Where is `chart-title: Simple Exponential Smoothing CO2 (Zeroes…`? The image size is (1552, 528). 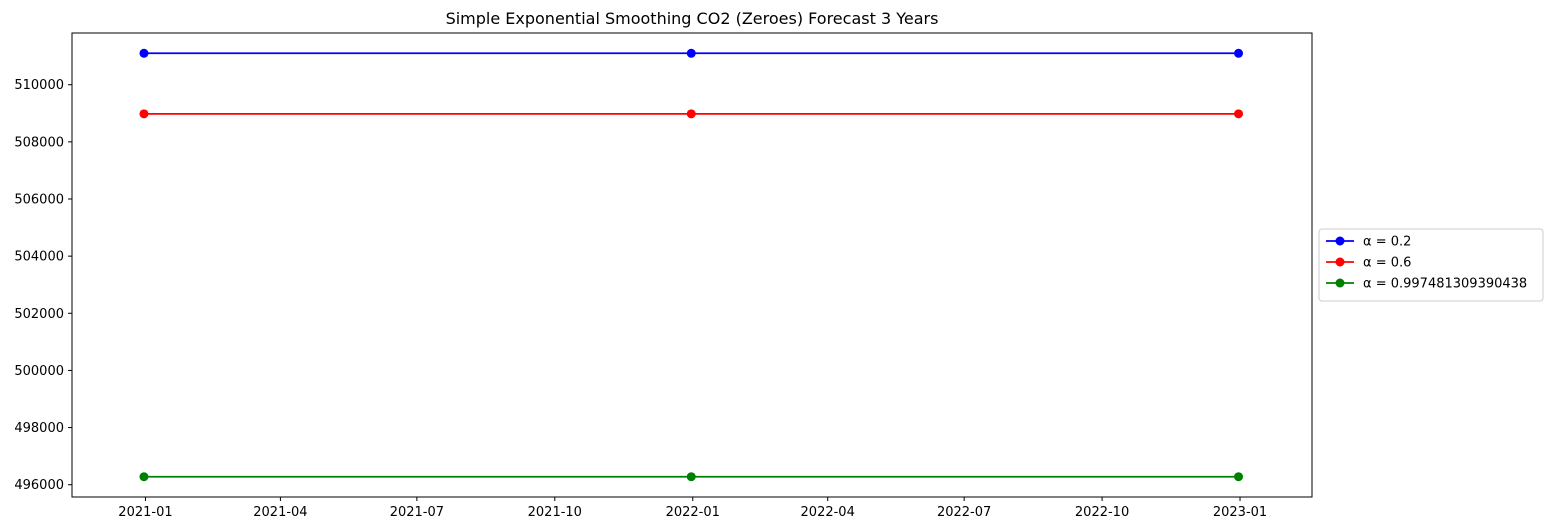
chart-title: Simple Exponential Smoothing CO2 (Zeroes… is located at coordinates (692, 18).